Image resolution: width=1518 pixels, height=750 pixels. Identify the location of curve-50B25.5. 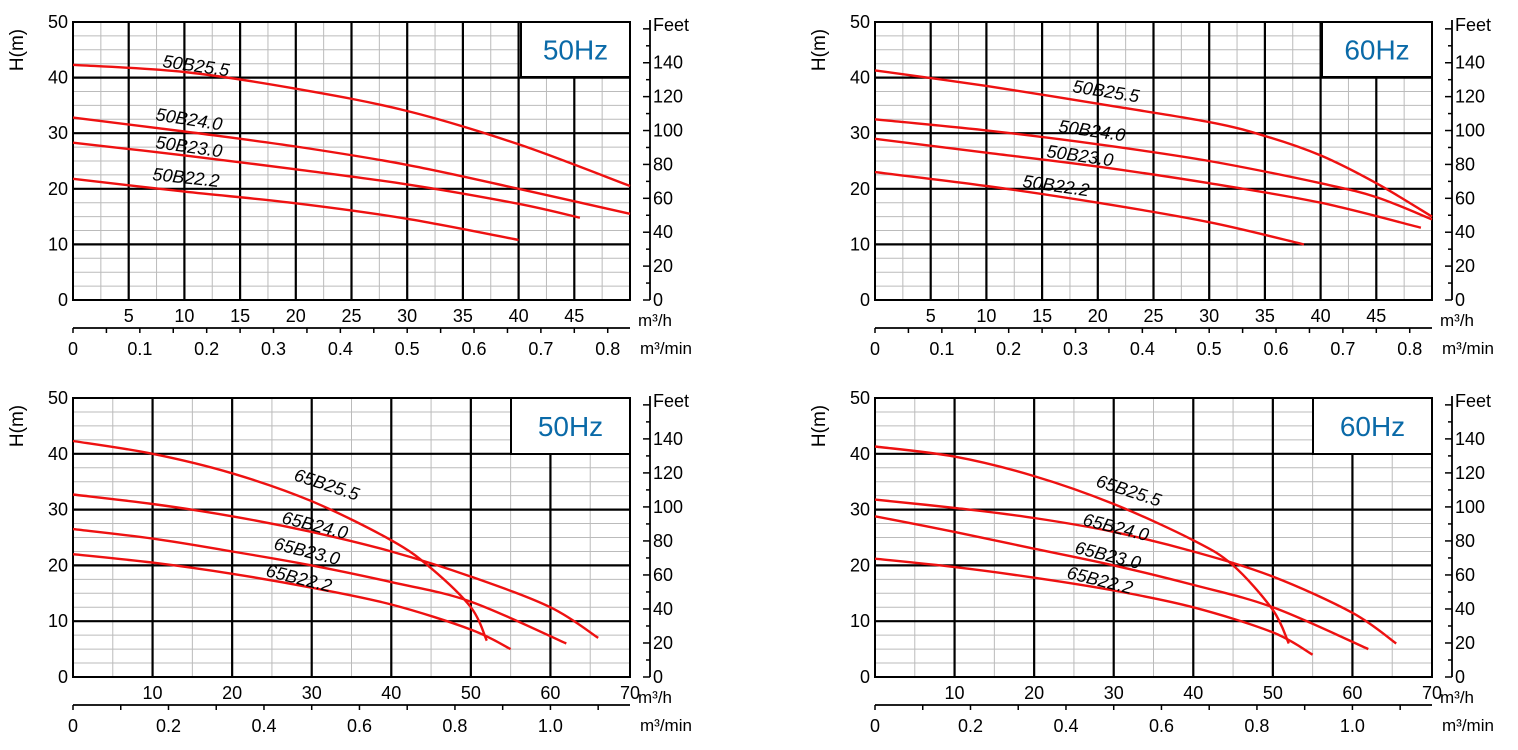
(351, 125).